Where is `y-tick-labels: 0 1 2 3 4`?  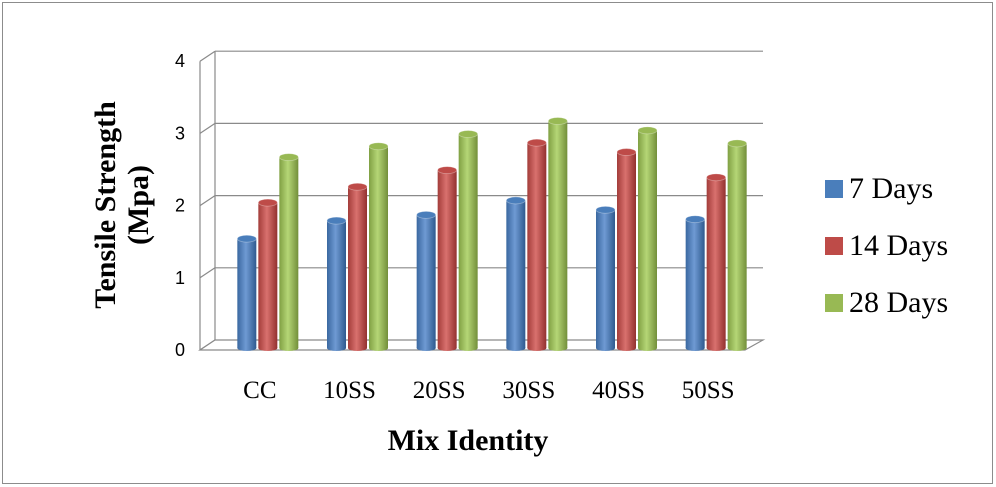 y-tick-labels: 0 1 2 3 4 is located at coordinates (180, 205).